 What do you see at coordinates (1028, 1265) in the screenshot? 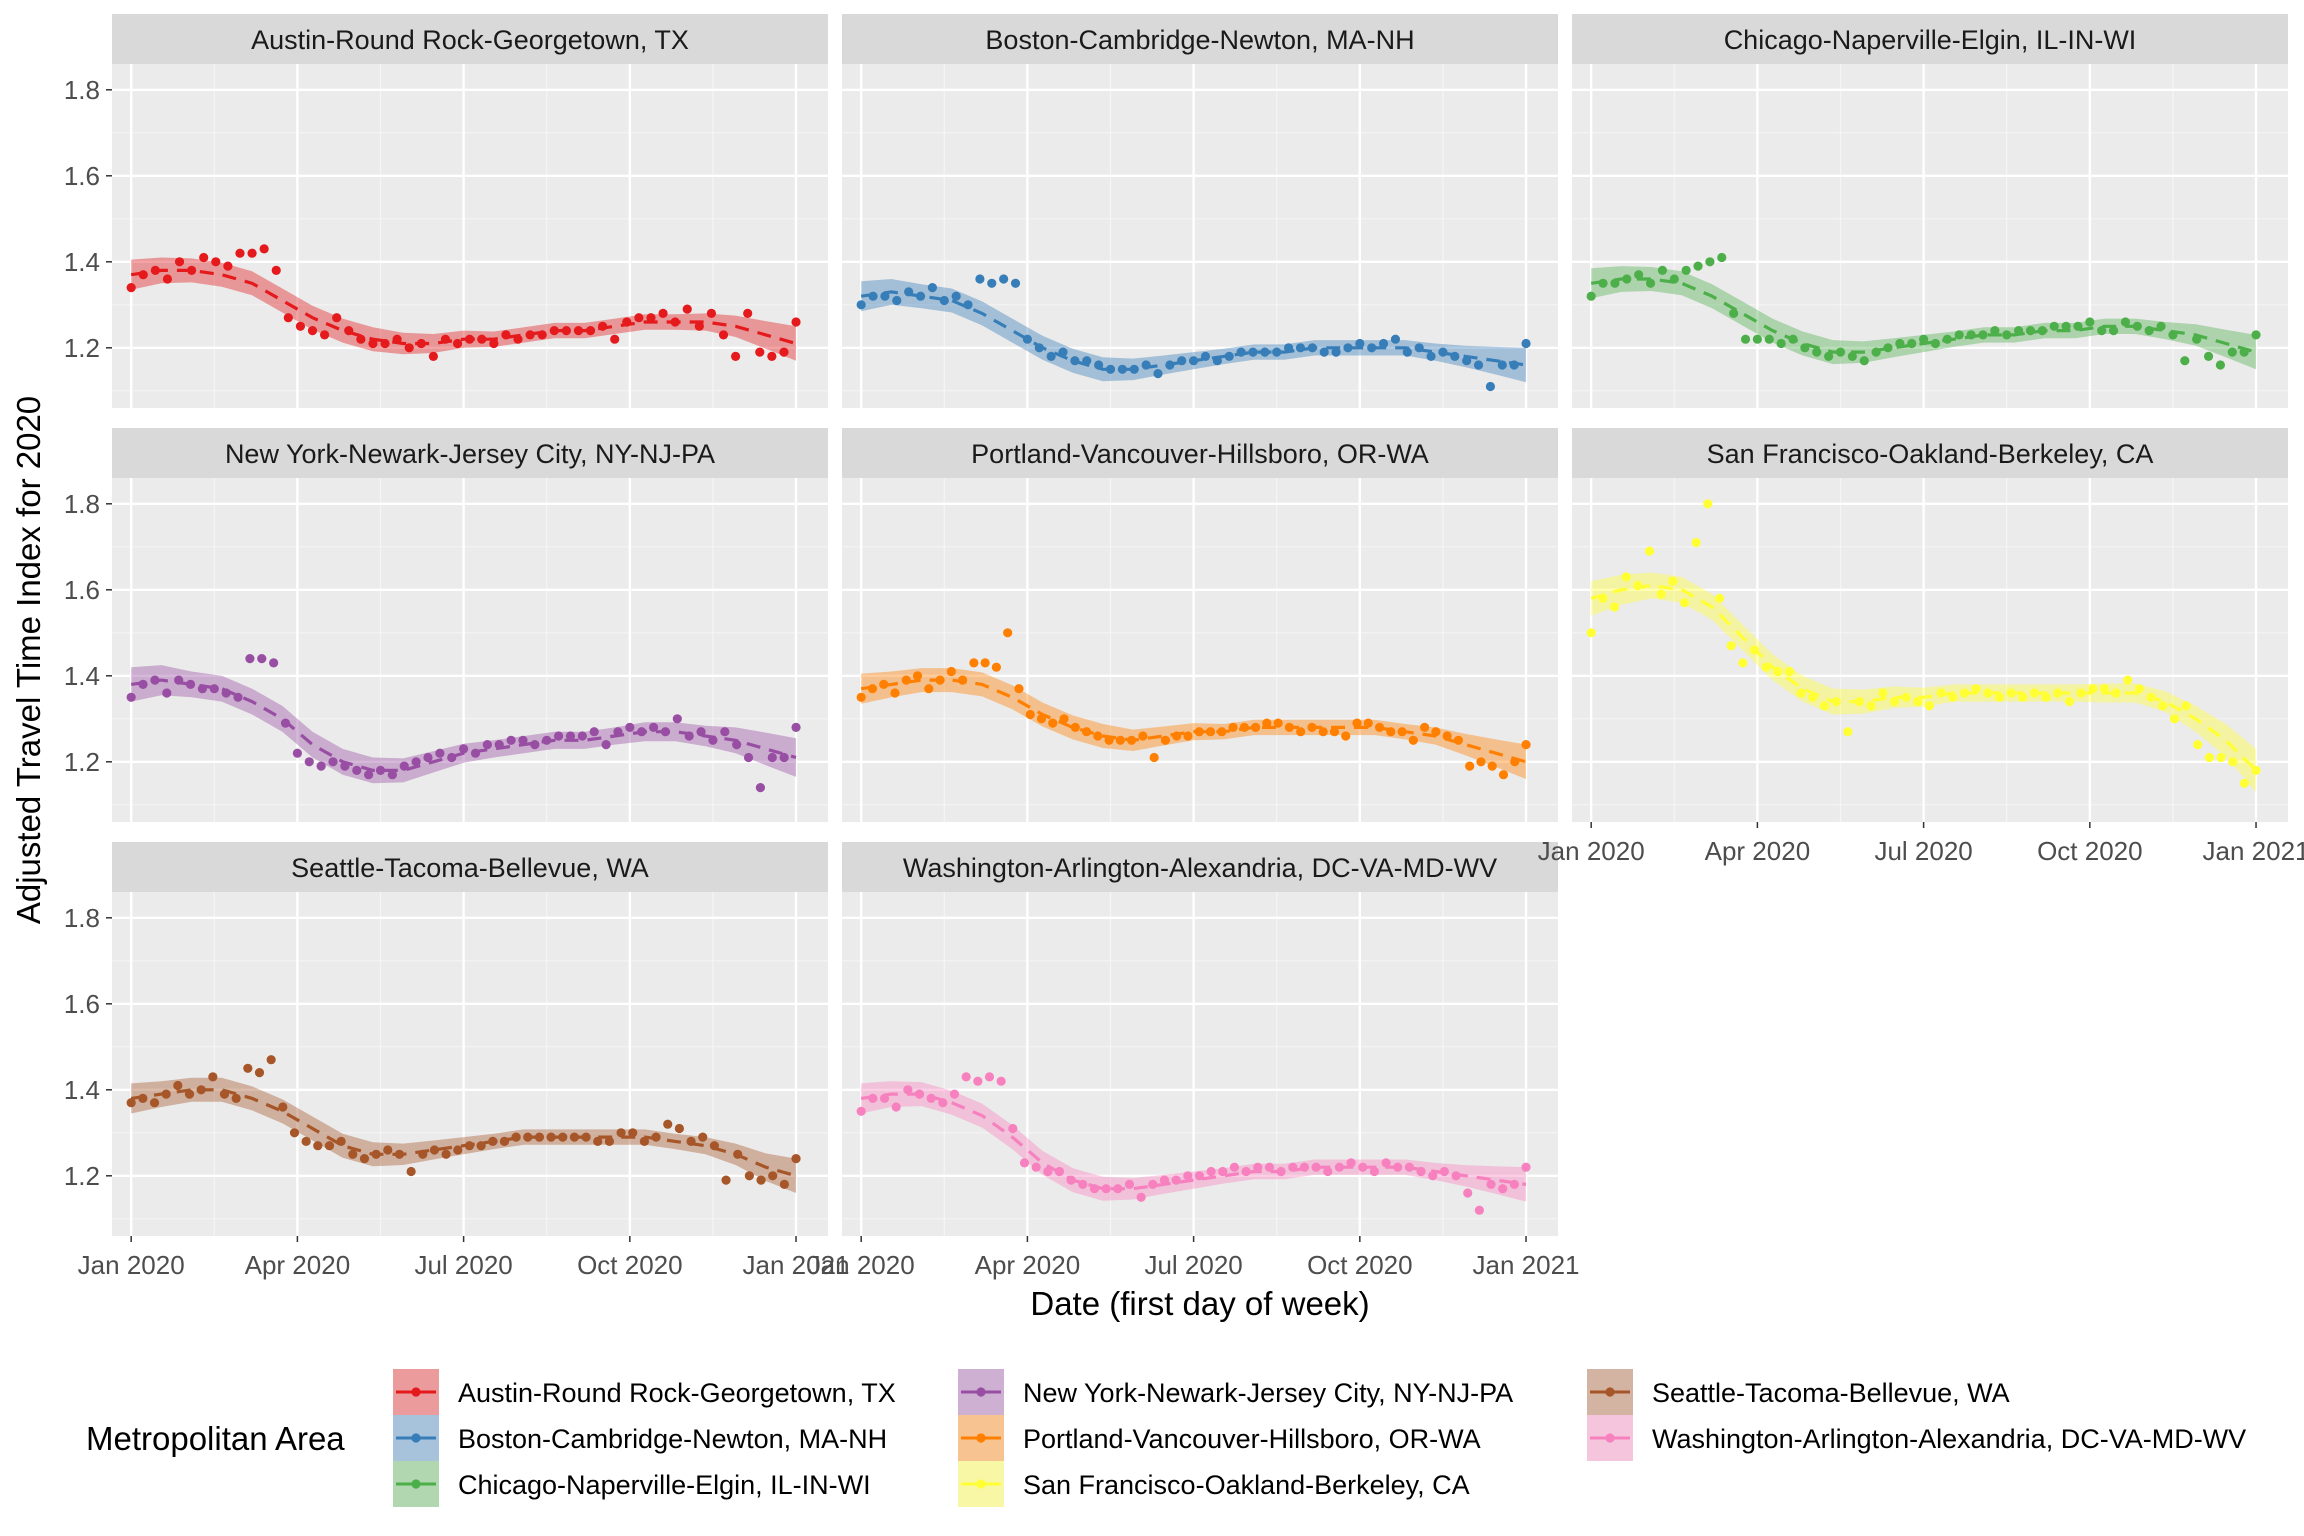
I see `x-tick-label: Apr 2020` at bounding box center [1028, 1265].